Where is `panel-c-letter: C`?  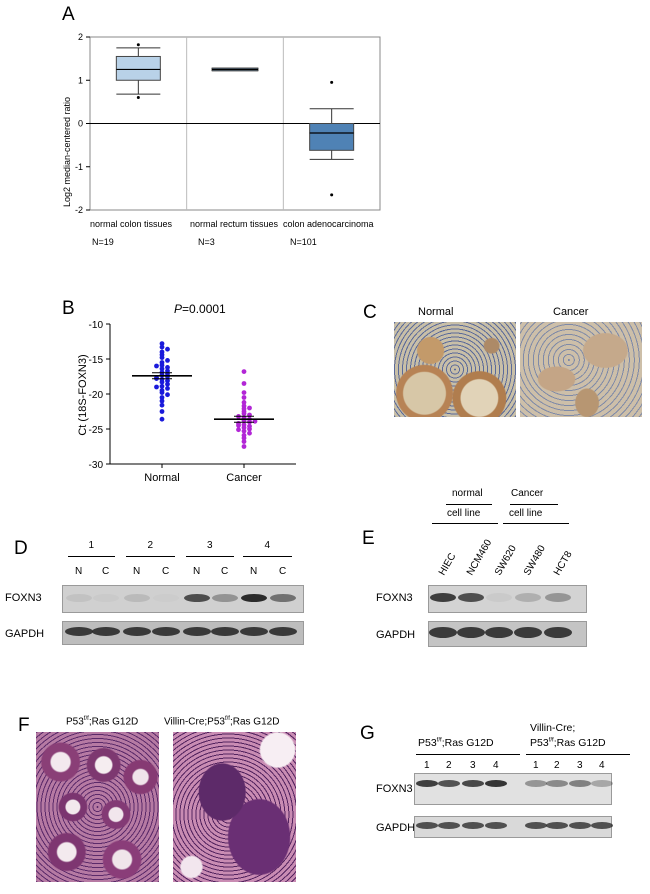 panel-c-letter: C is located at coordinates (370, 312).